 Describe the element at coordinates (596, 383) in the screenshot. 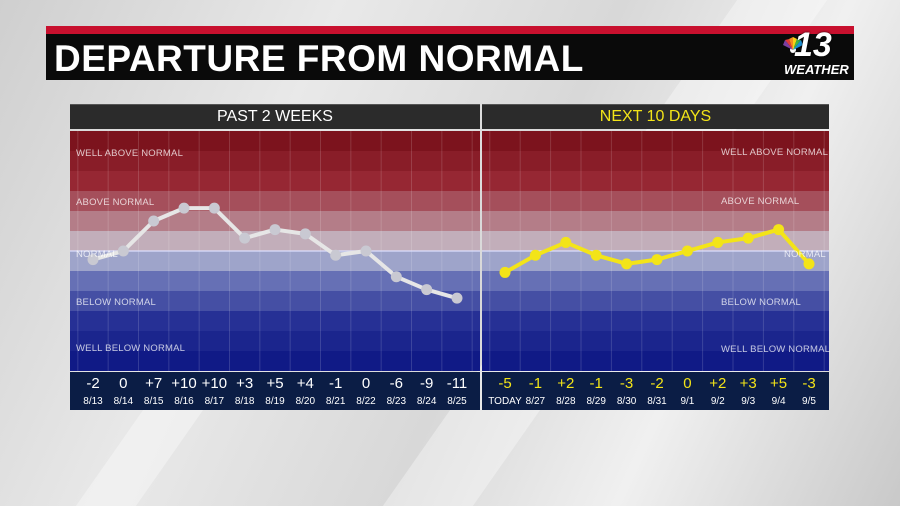

I see `value-label: -1` at that location.